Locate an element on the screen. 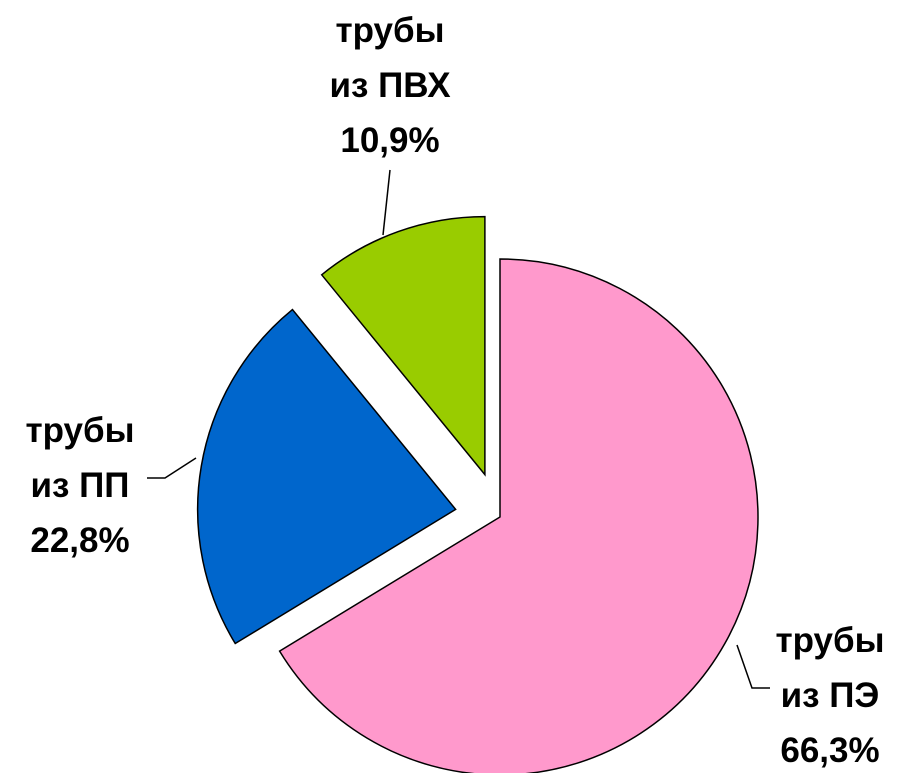 Image resolution: width=903 pixels, height=773 pixels. value-label: 66,3% is located at coordinates (830, 750).